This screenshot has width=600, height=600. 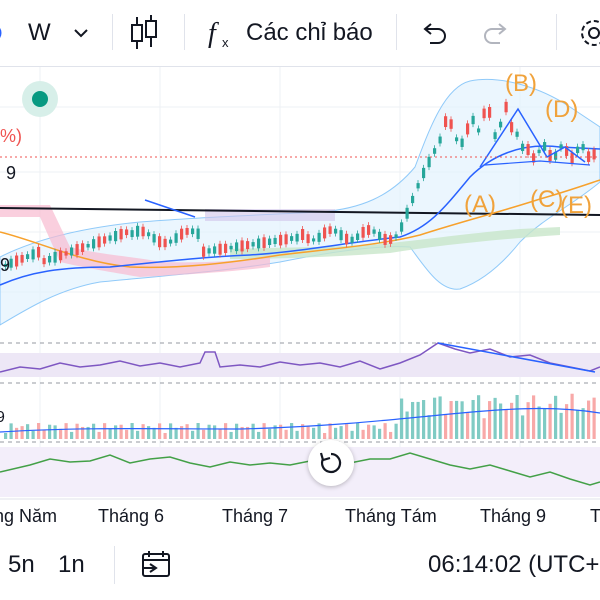 I want to click on market-status-indicator, so click(x=40, y=99).